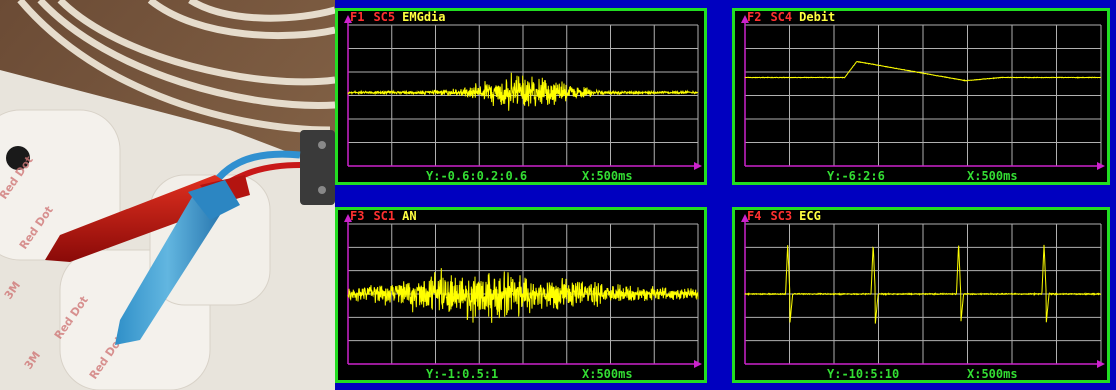  I want to click on panel-f4-name: ECG, so click(810, 216).